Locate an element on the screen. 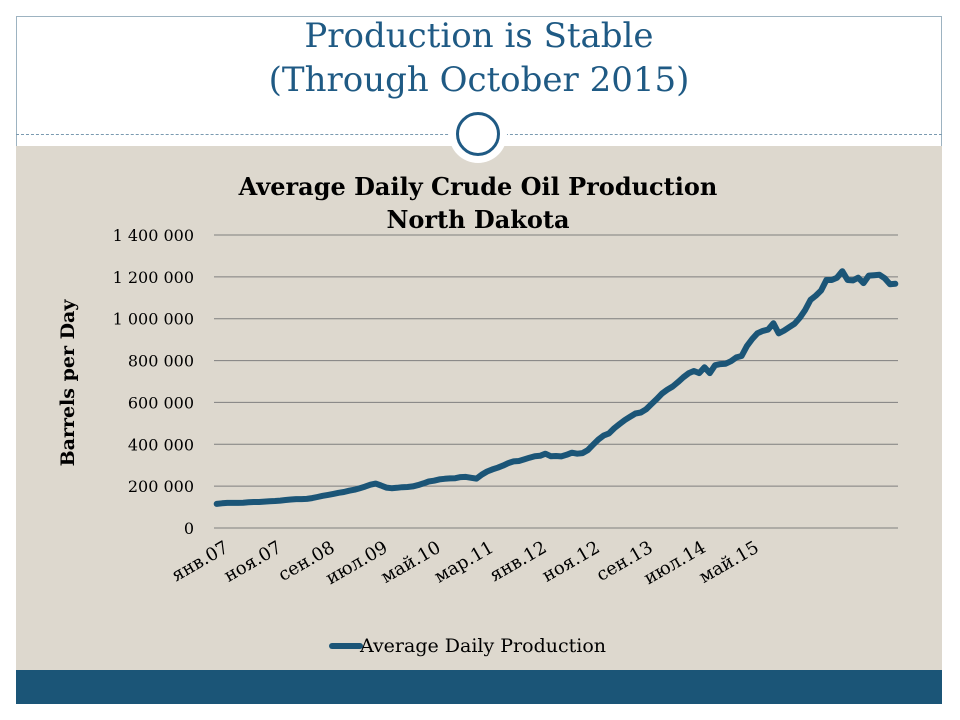 This screenshot has height=720, width=960. y-tick-label: 800 000 is located at coordinates (161, 361).